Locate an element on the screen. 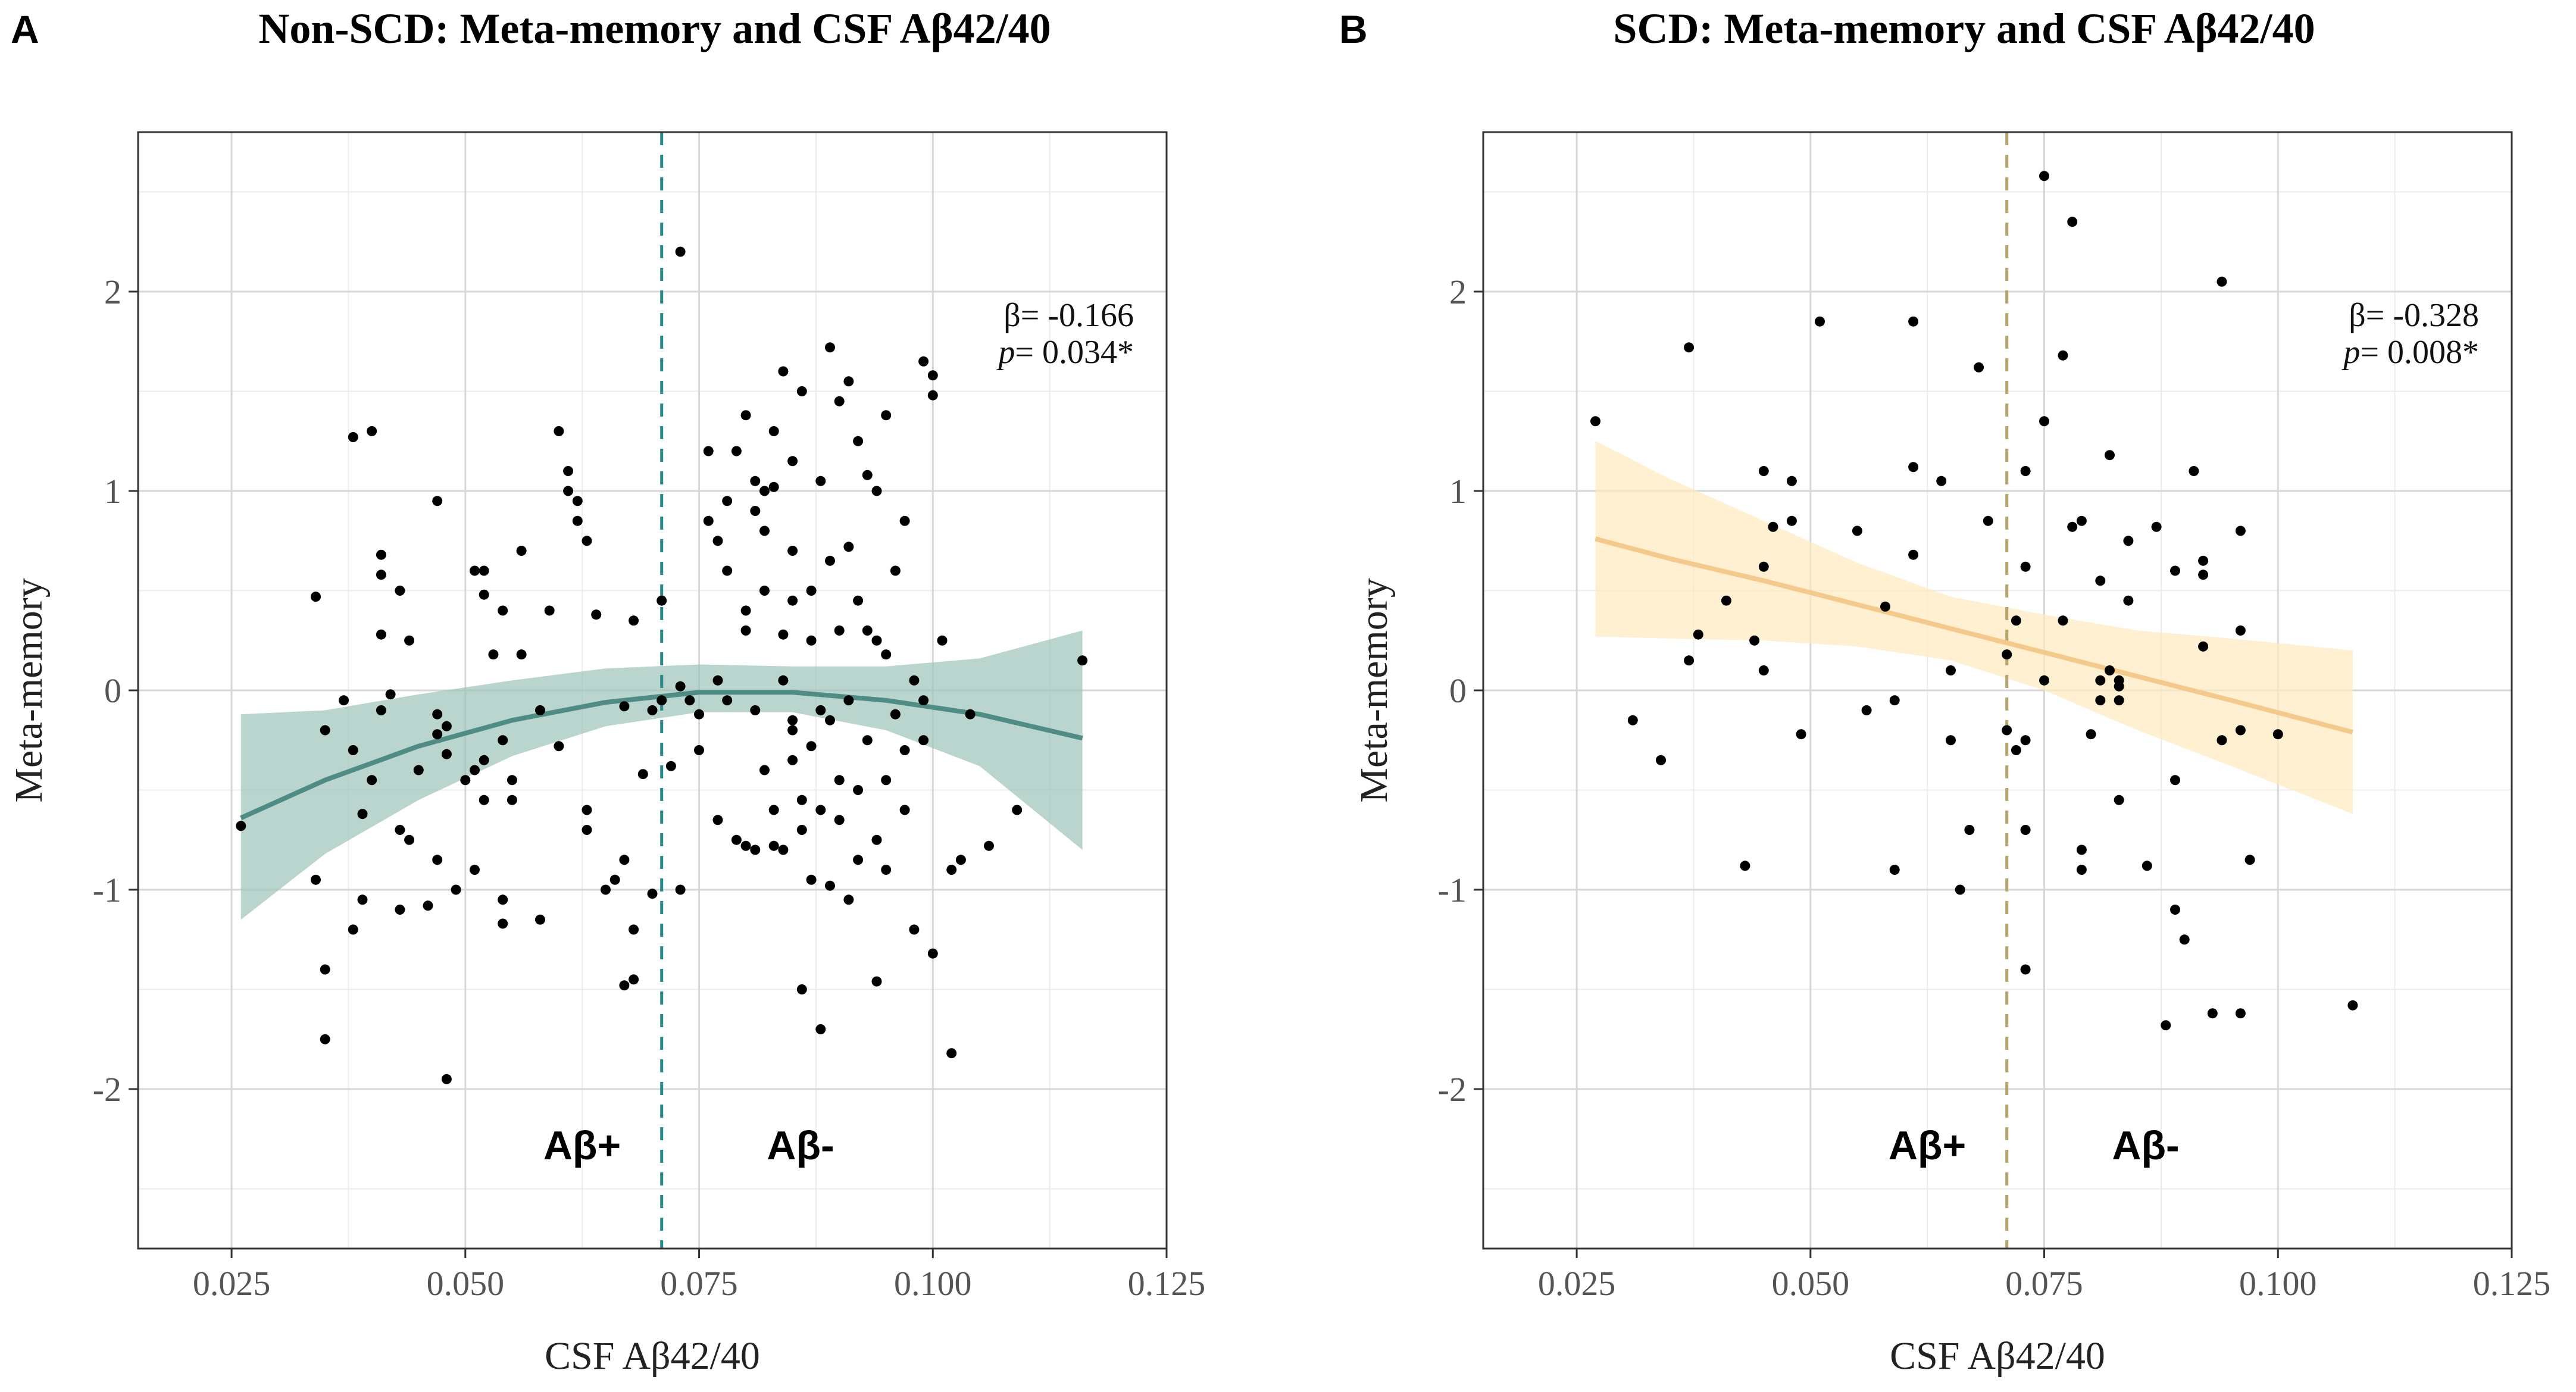  panel-a-y-tick-label: -1 is located at coordinates (107, 890).